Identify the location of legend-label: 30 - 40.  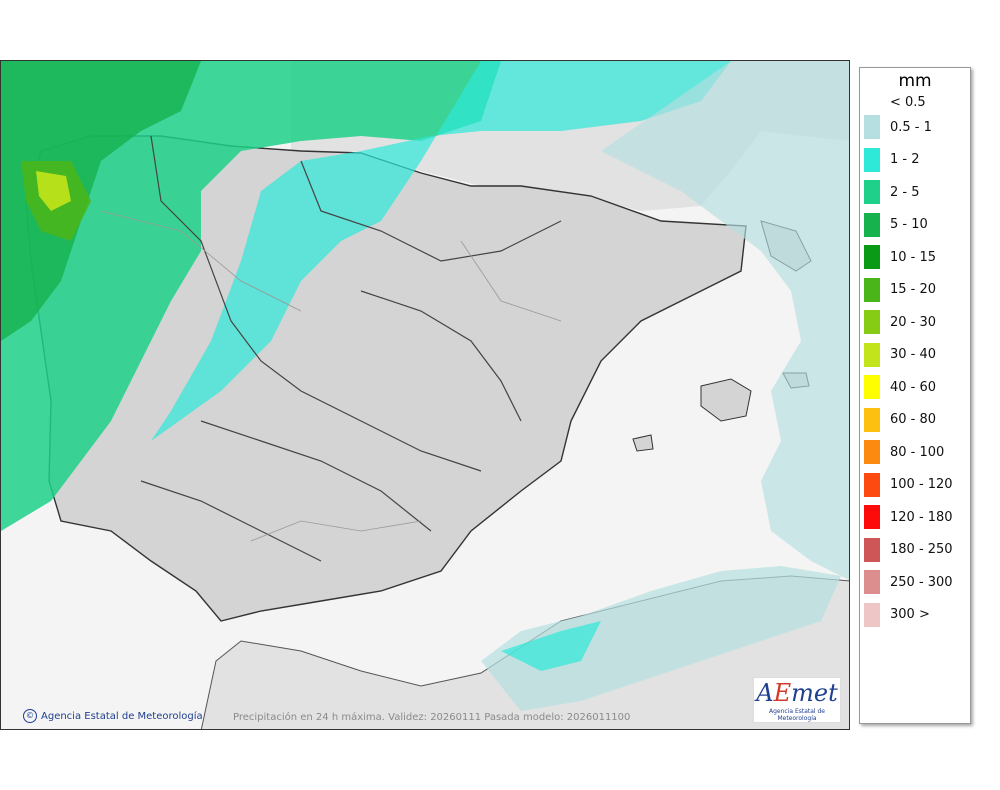
(913, 355).